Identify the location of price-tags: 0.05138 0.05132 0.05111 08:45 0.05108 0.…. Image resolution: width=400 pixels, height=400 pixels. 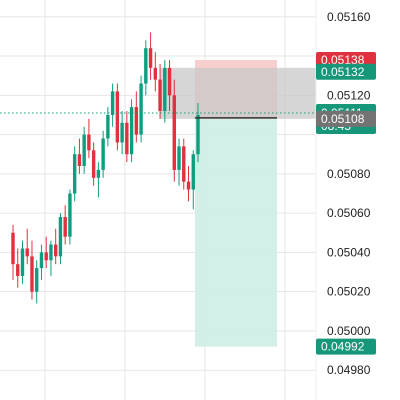
(346, 203).